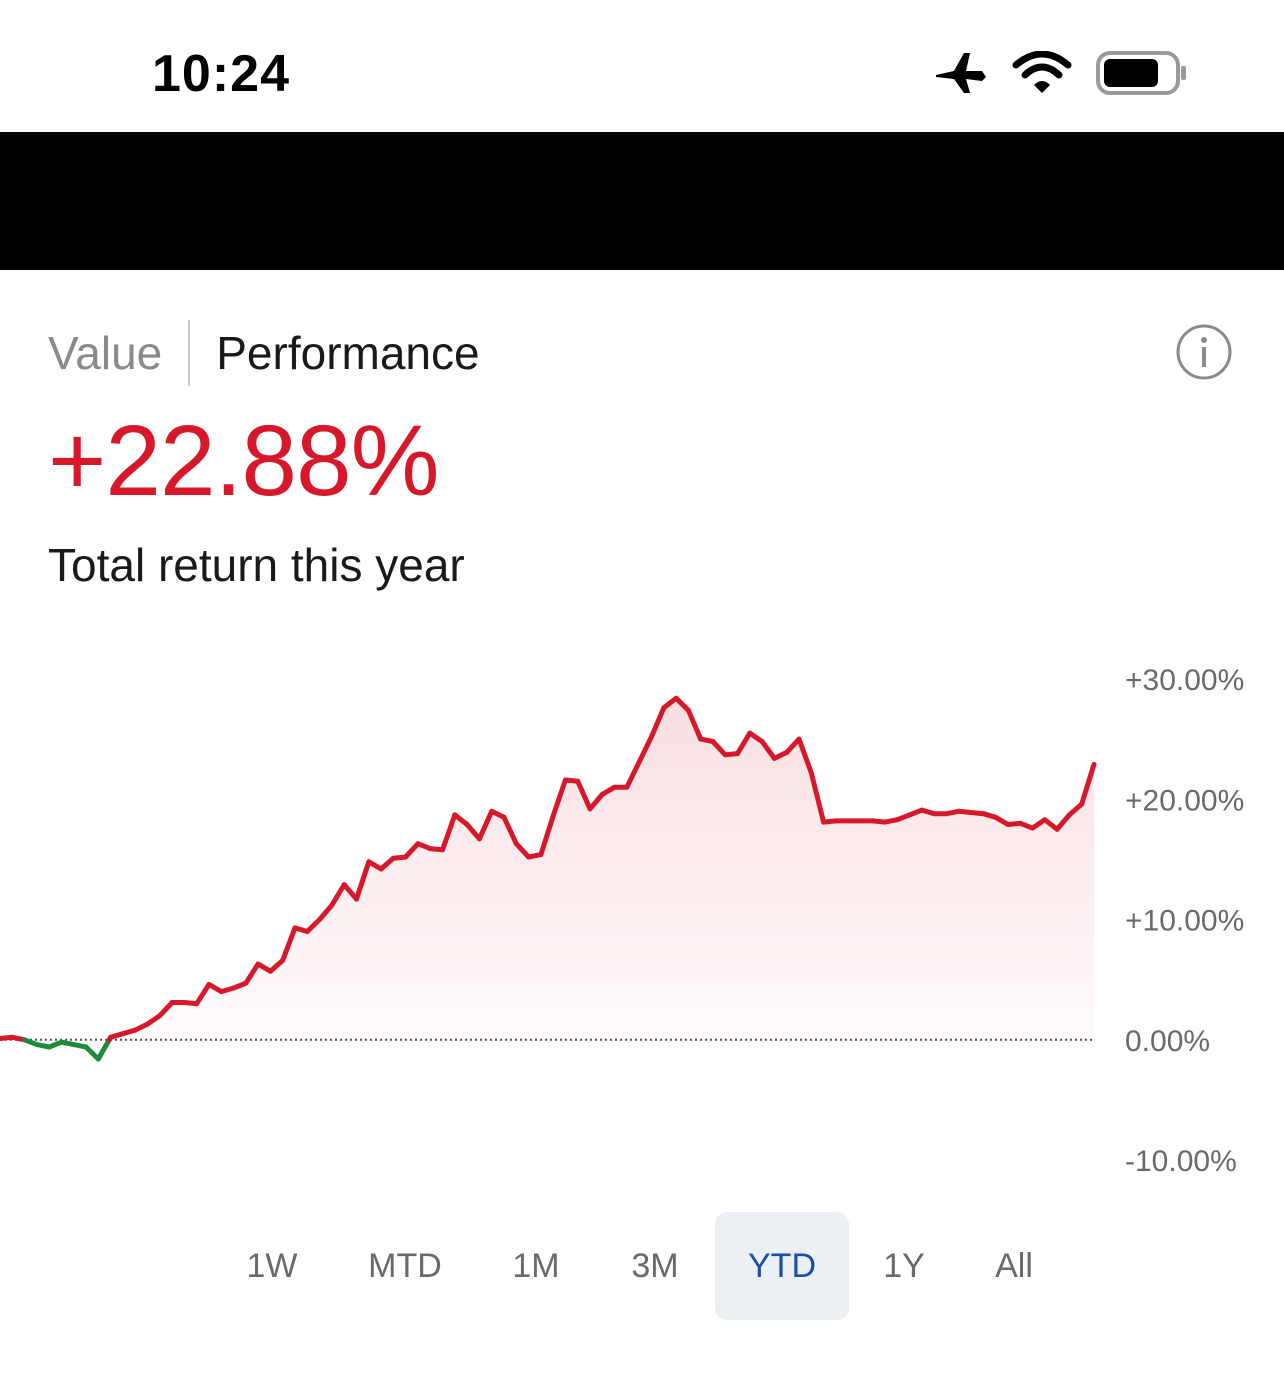 The width and height of the screenshot is (1284, 1375). What do you see at coordinates (244, 461) in the screenshot?
I see `total-return-value: +22.88%` at bounding box center [244, 461].